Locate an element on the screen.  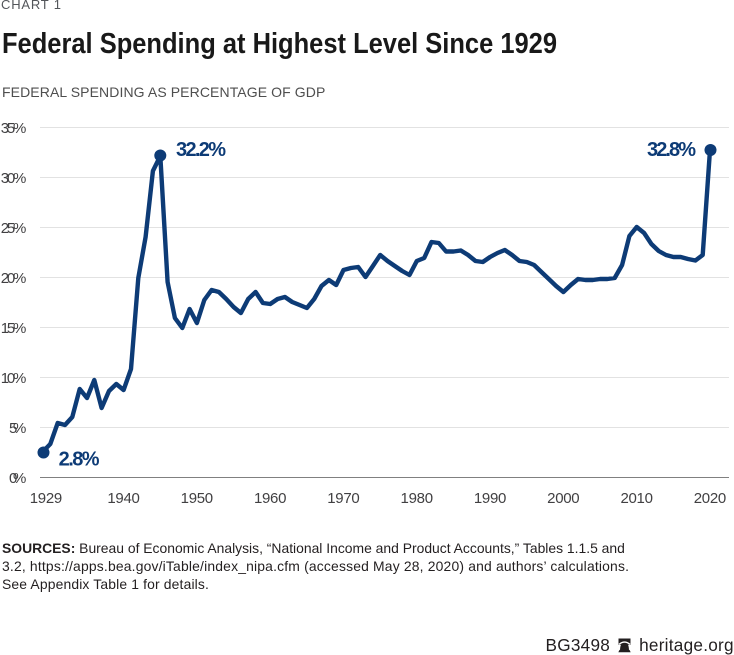
svg-text: 1950 is located at coordinates (197, 498).